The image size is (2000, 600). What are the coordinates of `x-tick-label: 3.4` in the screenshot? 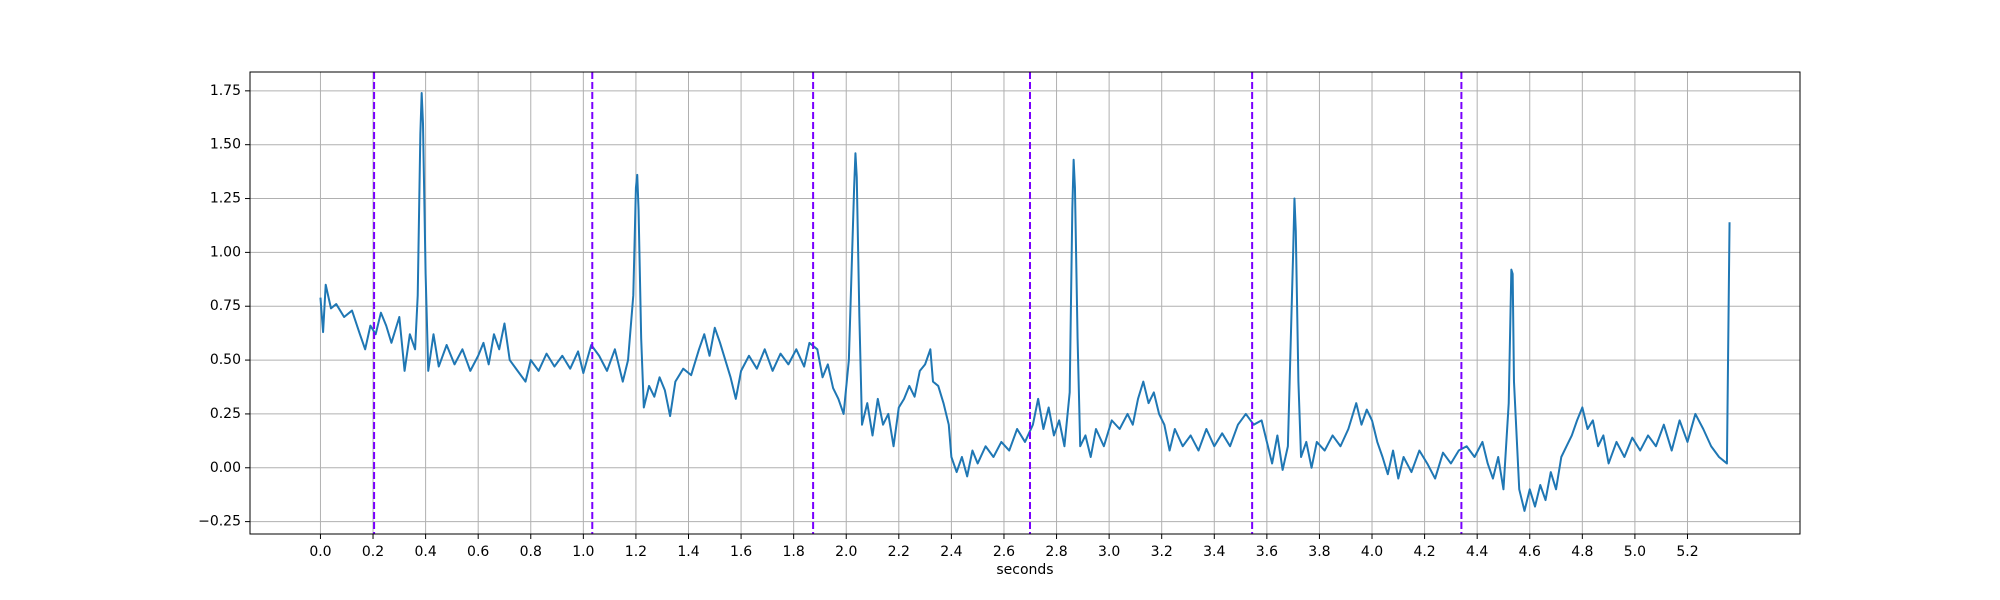 It's located at (1214, 552).